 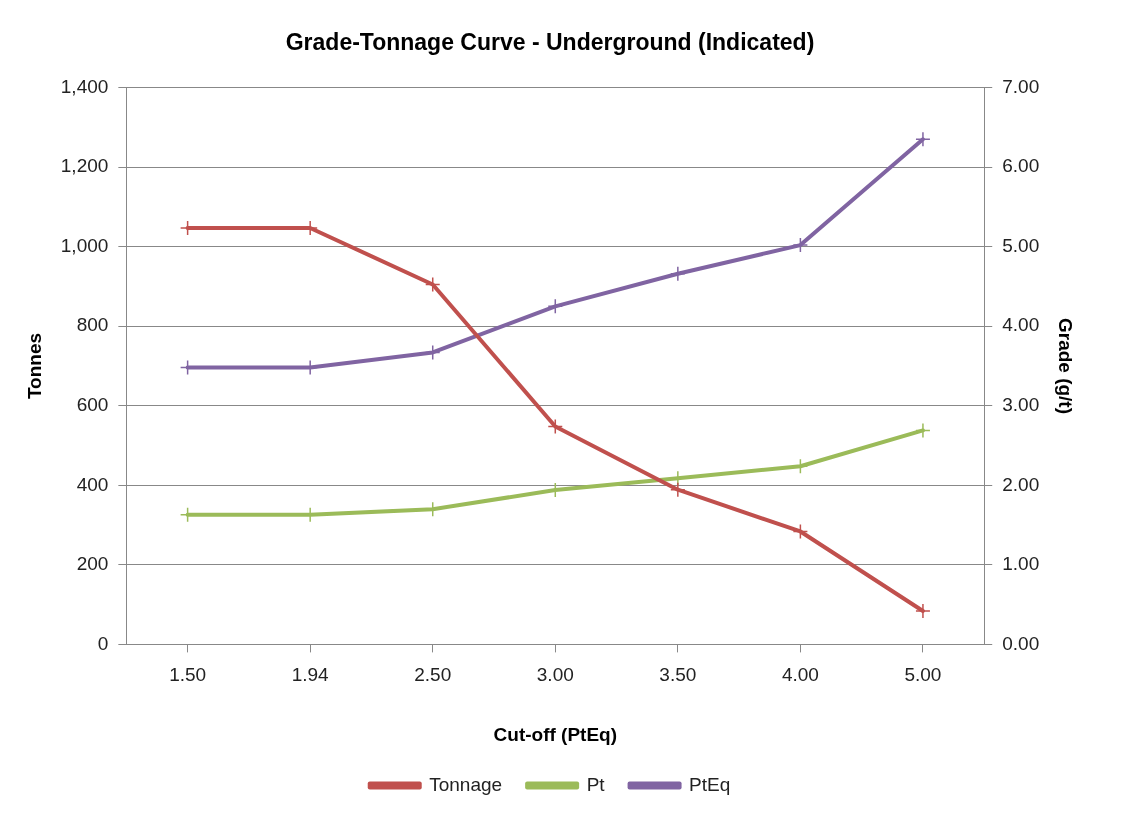 I want to click on x-tick-label: 1.94, so click(x=310, y=675).